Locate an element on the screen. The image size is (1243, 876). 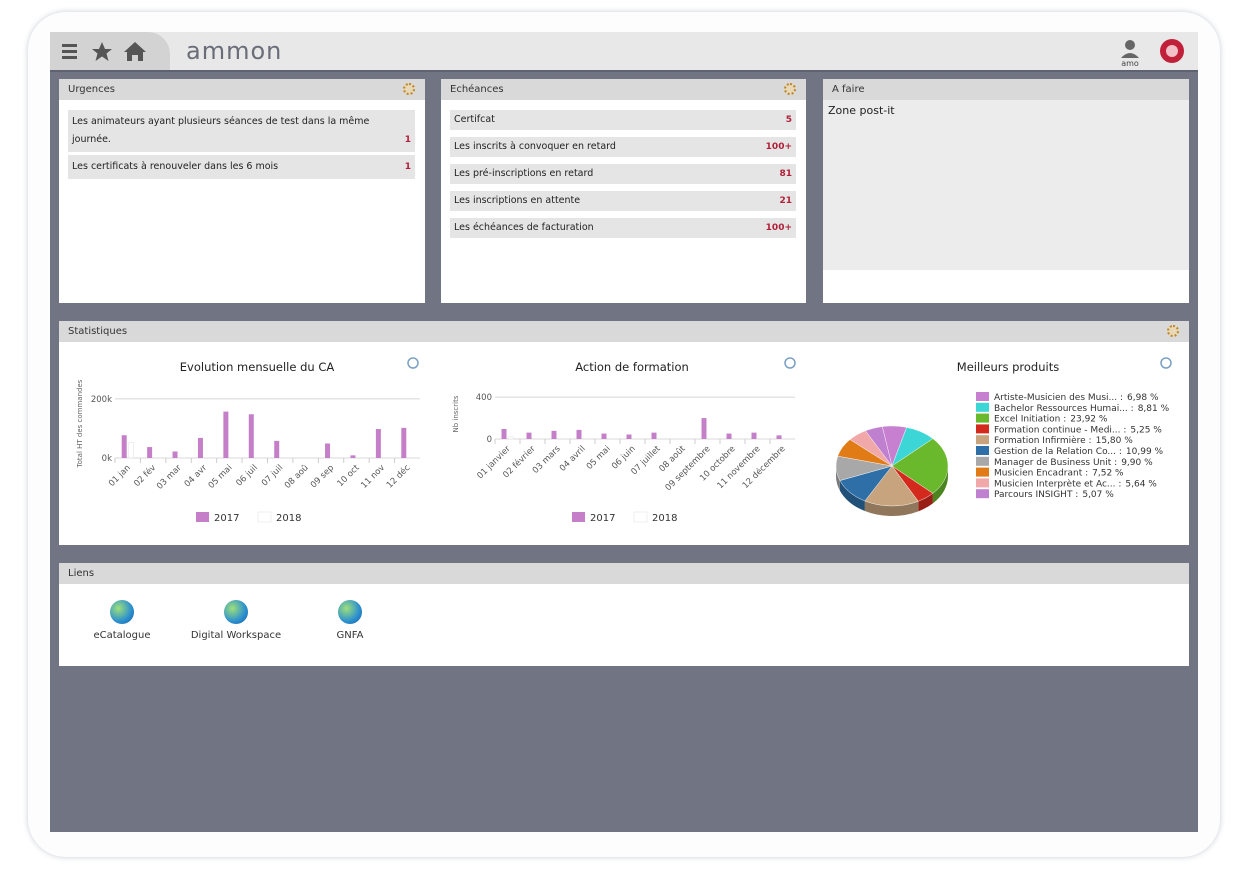
legend-label: 2018 is located at coordinates (664, 518).